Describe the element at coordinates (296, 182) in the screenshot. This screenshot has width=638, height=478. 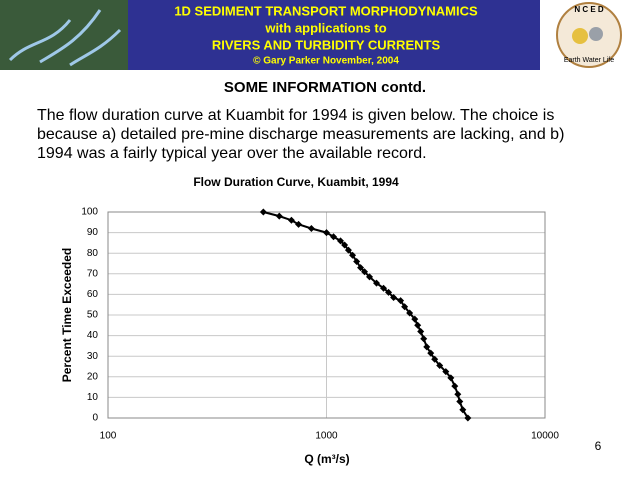
I see `chart-title: Flow Duration Curve, Kuambit, 1994` at that location.